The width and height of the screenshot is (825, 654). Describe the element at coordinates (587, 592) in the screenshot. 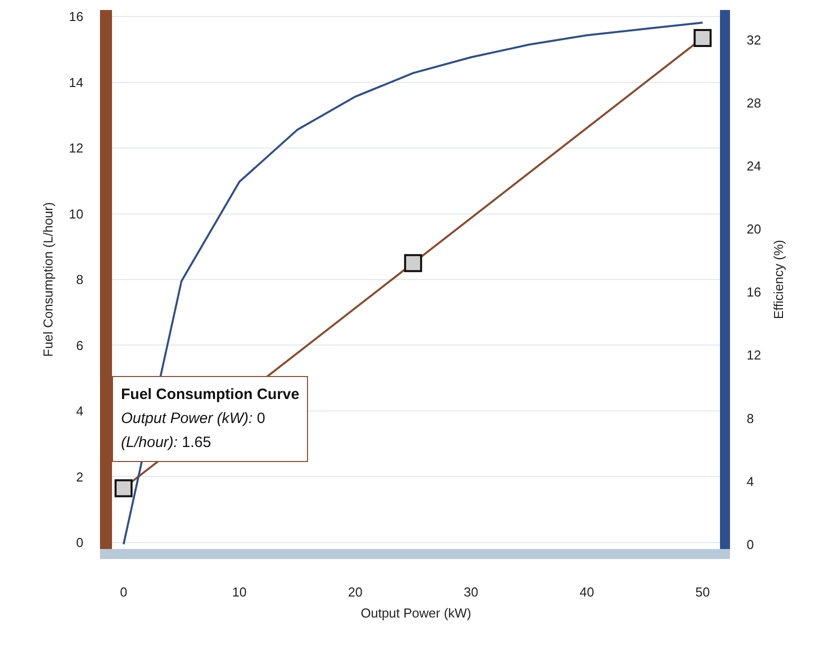

I see `x-tick-label: 40` at that location.